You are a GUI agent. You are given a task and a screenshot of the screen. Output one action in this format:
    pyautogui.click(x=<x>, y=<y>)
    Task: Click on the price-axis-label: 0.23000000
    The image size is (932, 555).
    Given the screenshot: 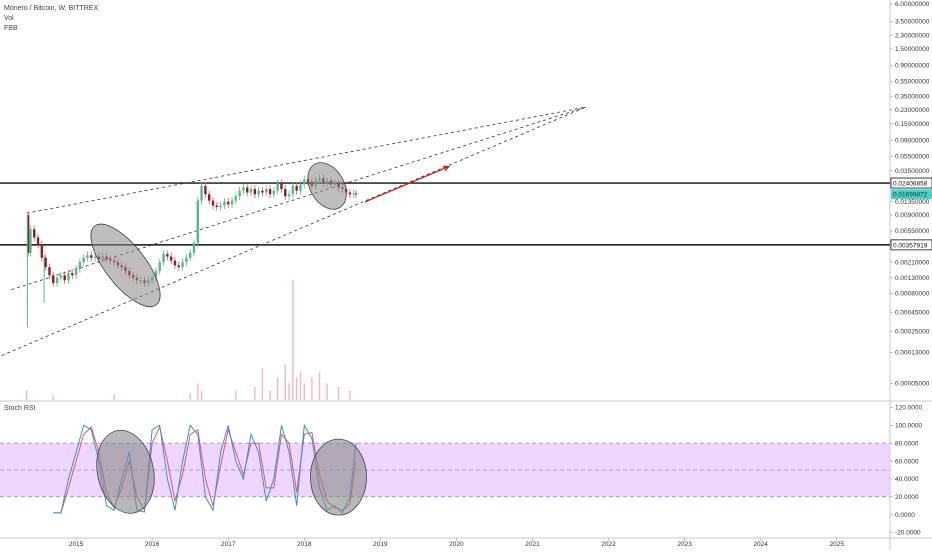 What is the action you would take?
    pyautogui.click(x=912, y=110)
    